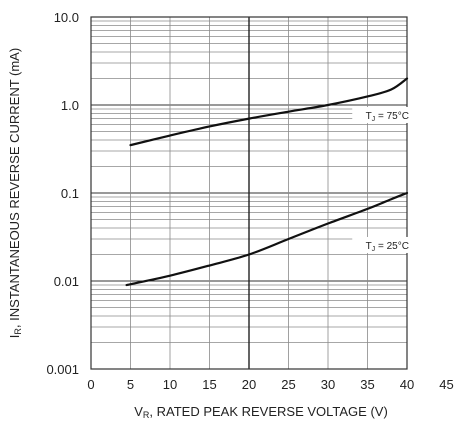  I want to click on x-tick-label: 25, so click(288, 384).